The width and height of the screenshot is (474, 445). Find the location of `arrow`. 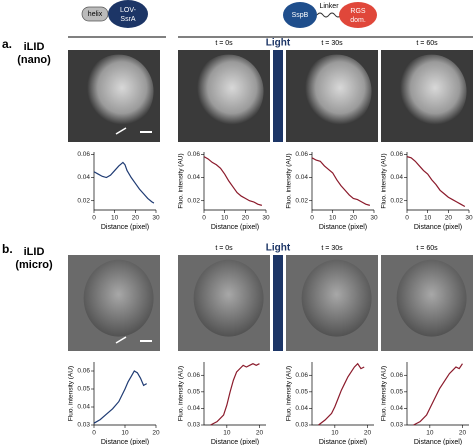

arrow is located at coordinates (121, 131).